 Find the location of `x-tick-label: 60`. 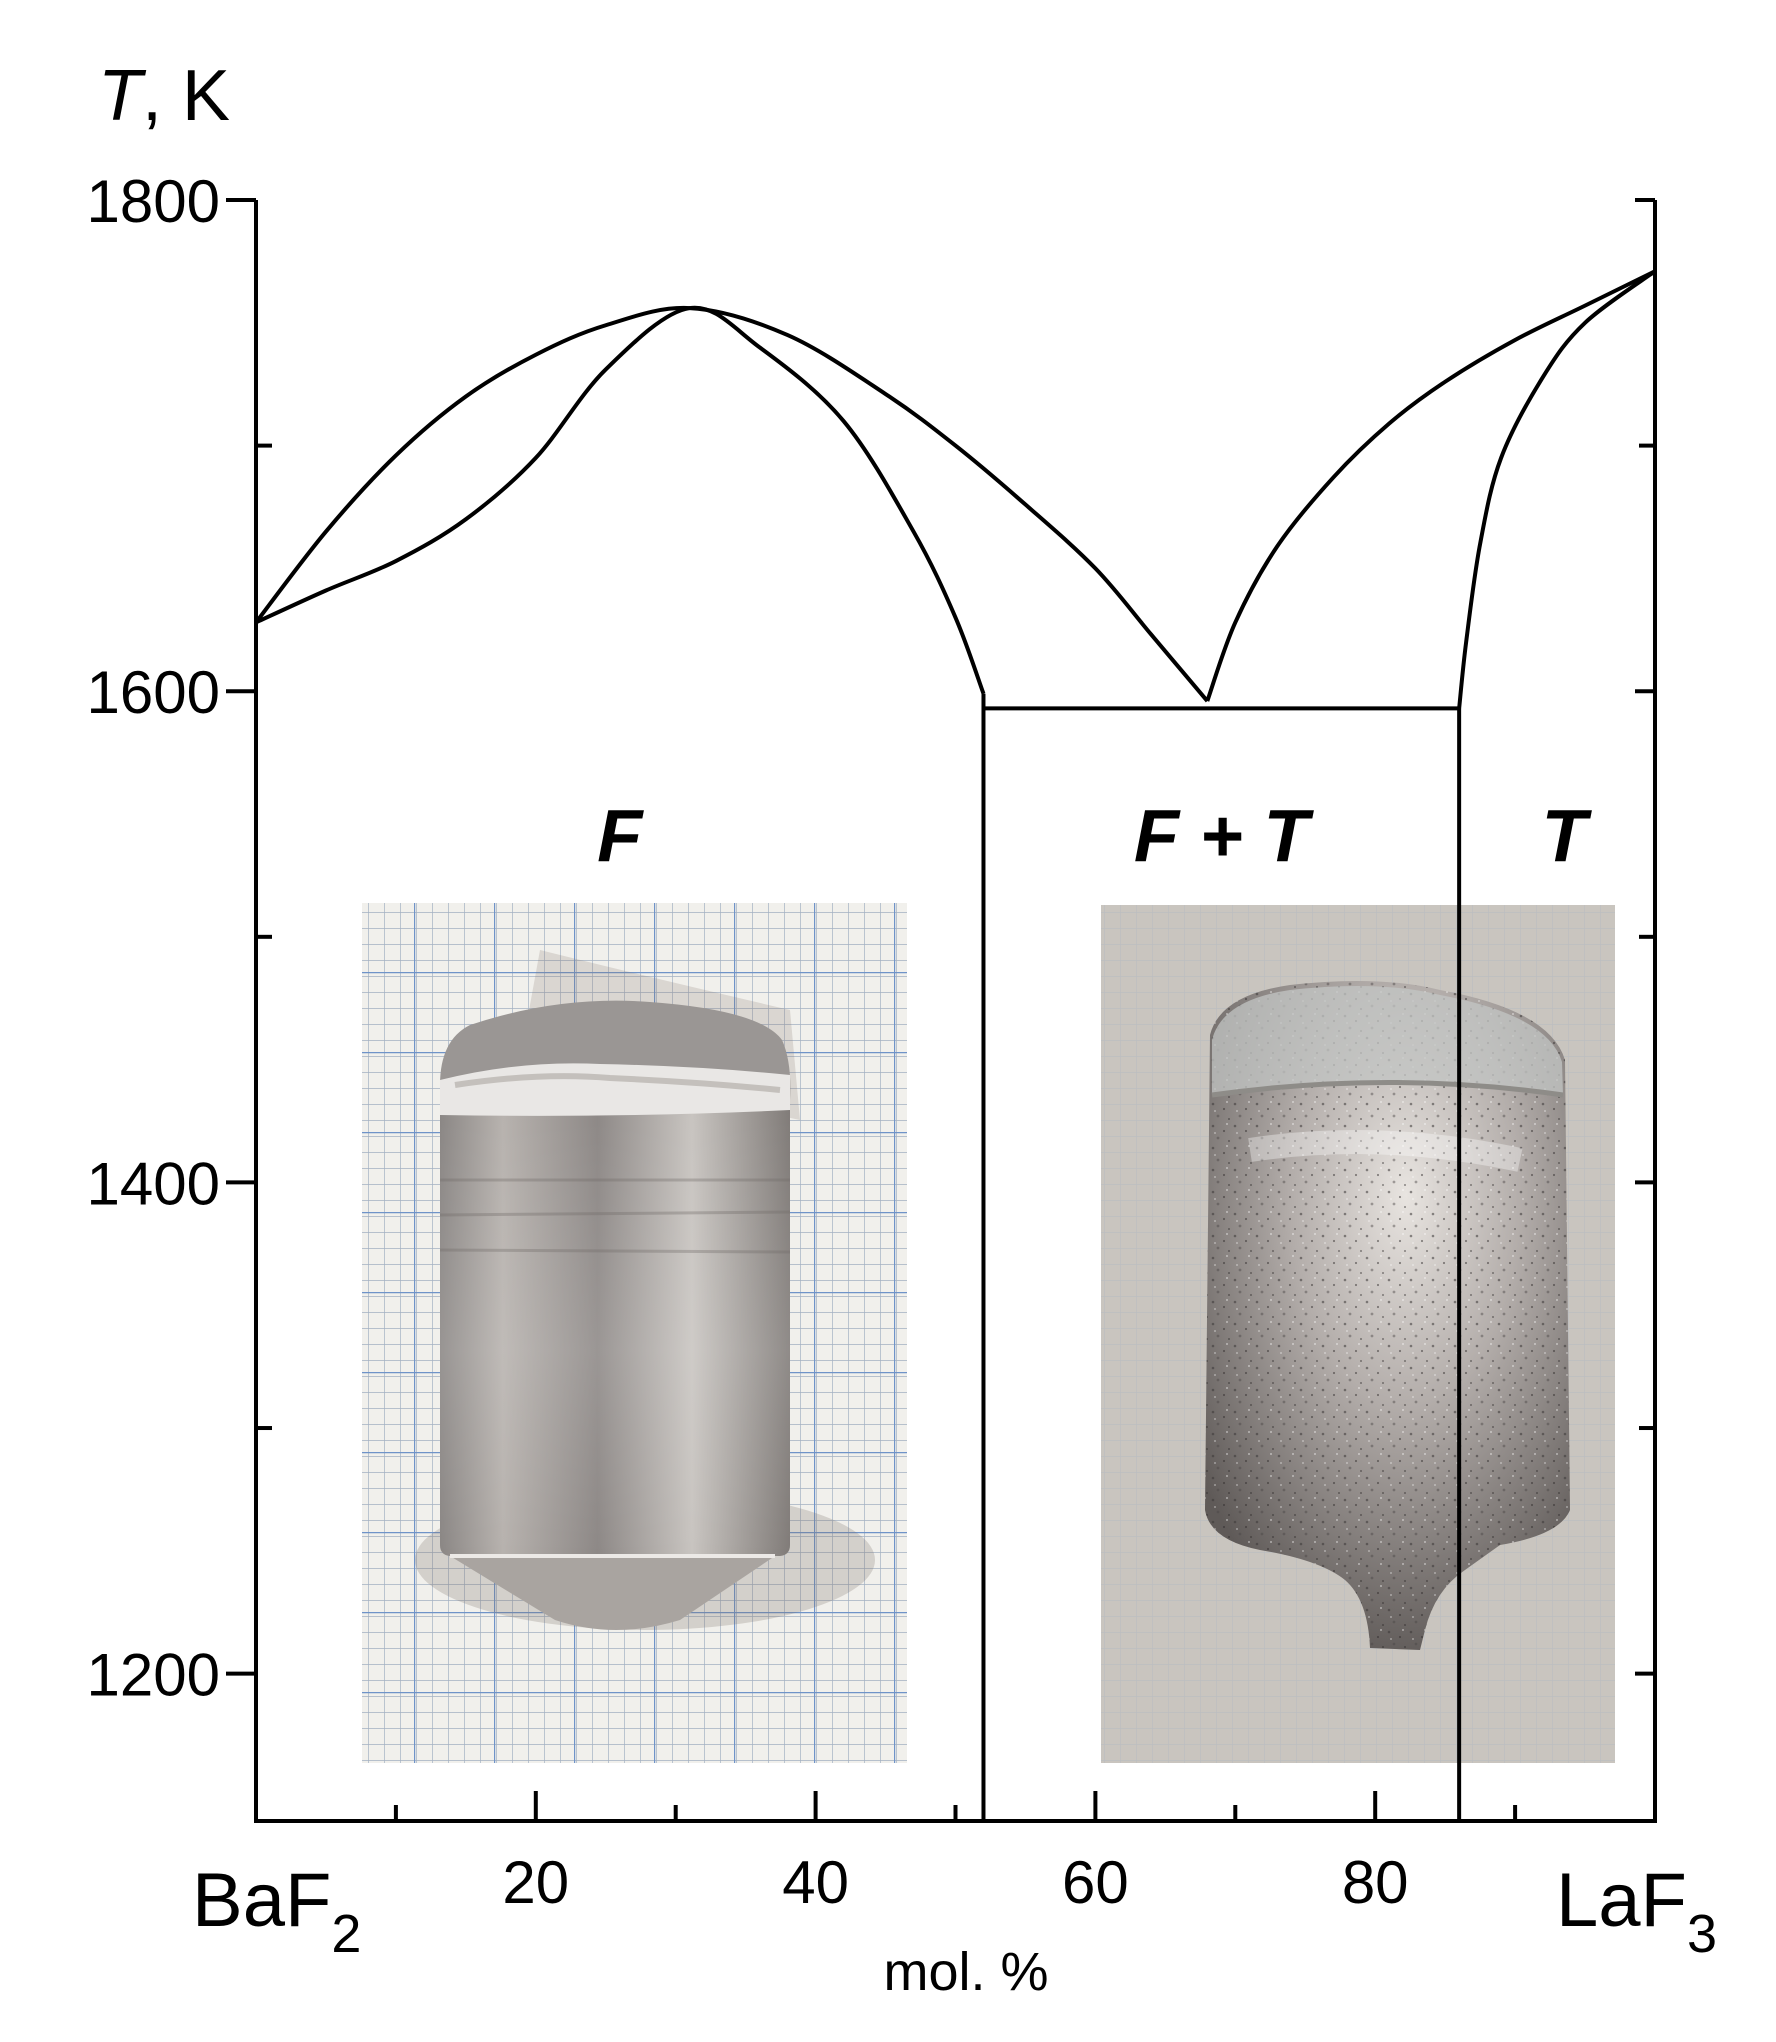

x-tick-label: 60 is located at coordinates (1095, 1882).